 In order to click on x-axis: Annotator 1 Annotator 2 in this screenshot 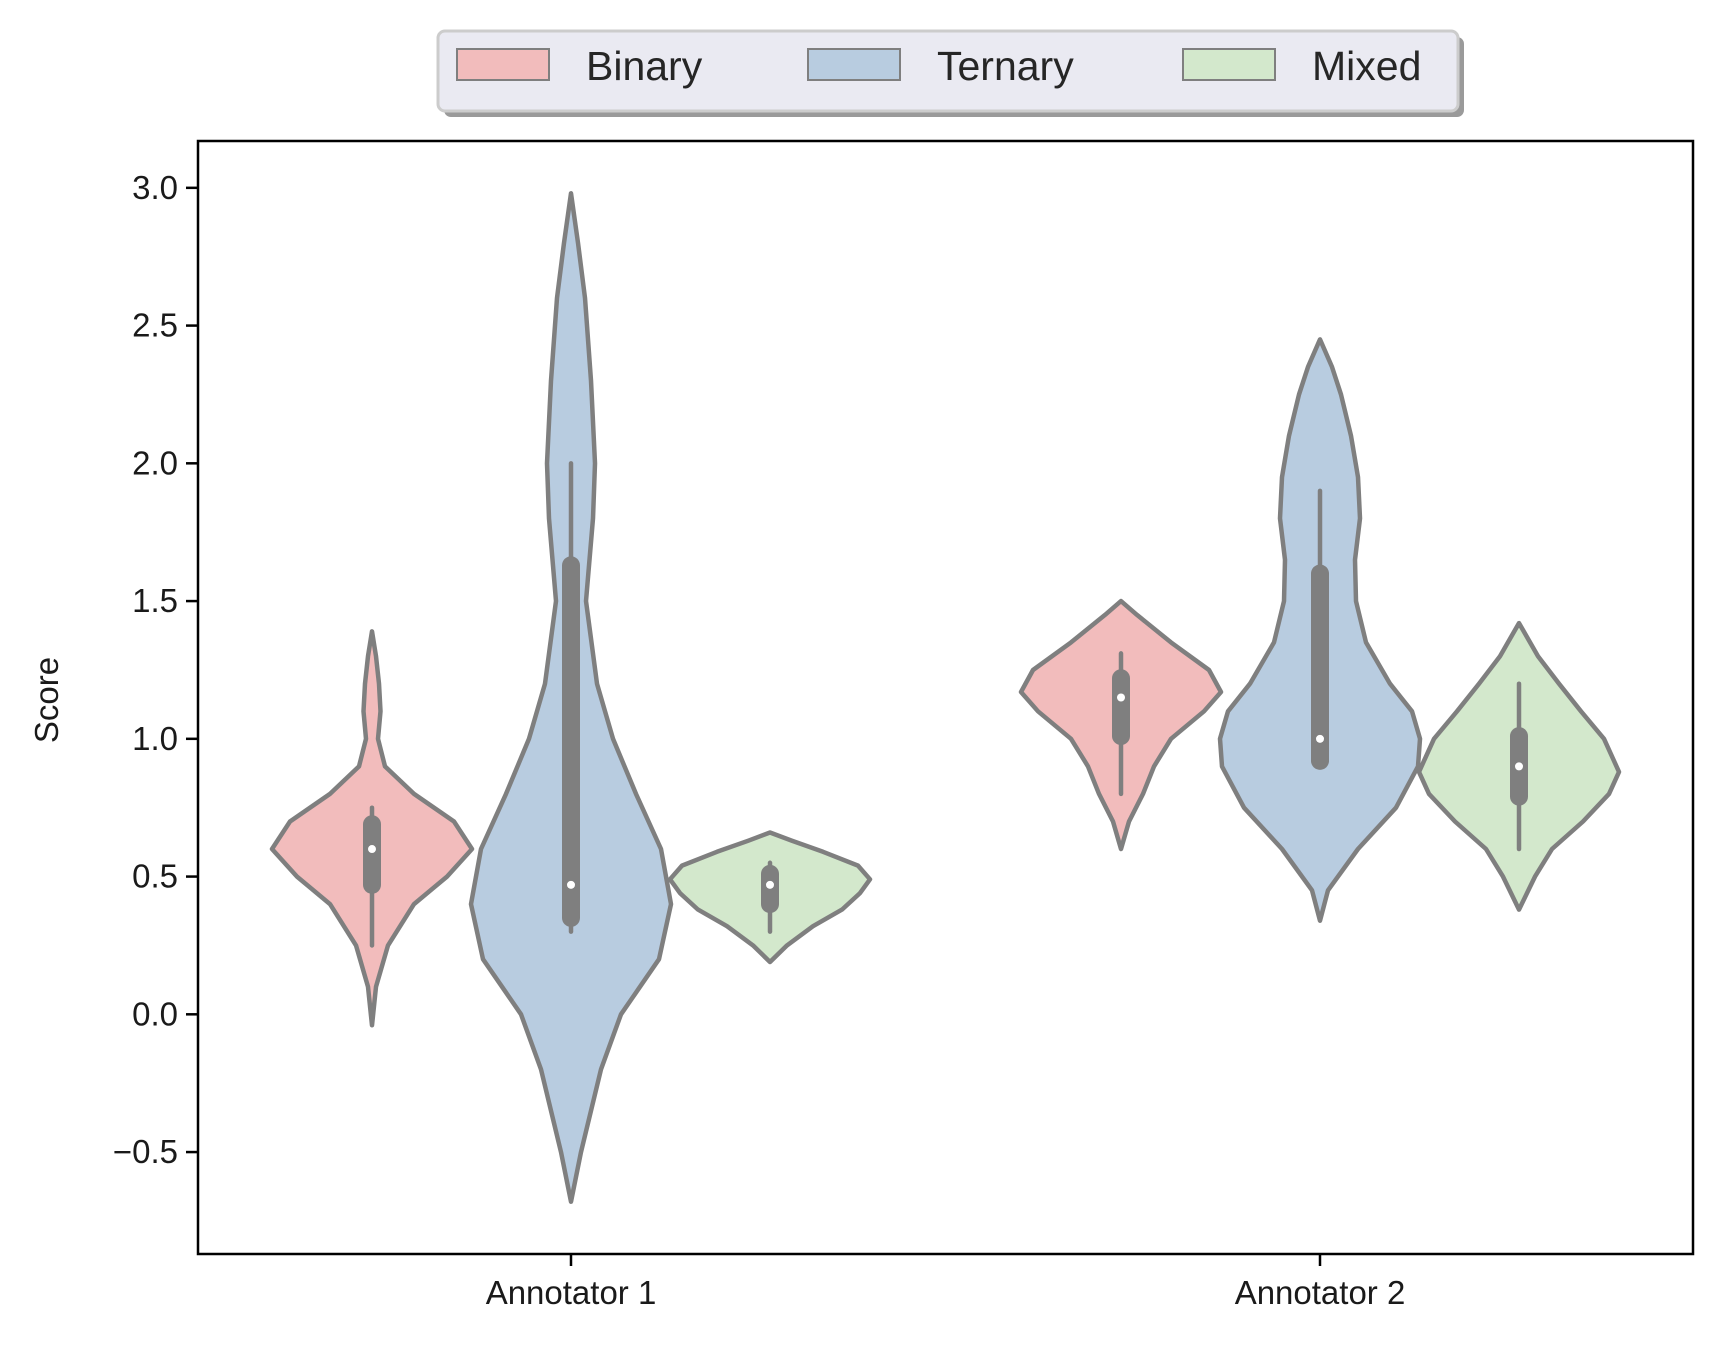, I will do `click(946, 1282)`.